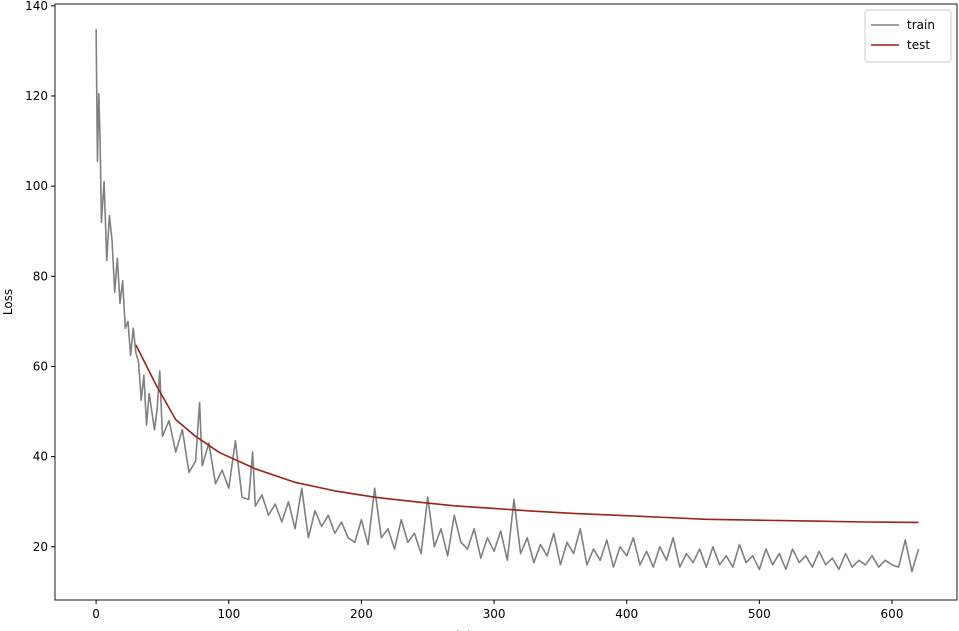  Describe the element at coordinates (361, 614) in the screenshot. I see `x-tick-label: 200` at that location.